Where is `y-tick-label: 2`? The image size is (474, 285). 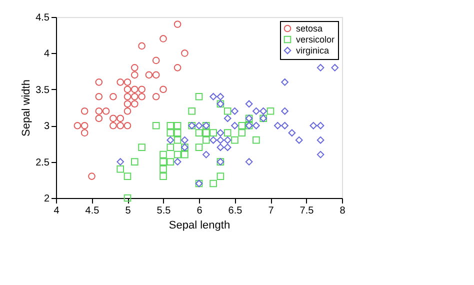
y-tick-label: 2 is located at coordinates (47, 199).